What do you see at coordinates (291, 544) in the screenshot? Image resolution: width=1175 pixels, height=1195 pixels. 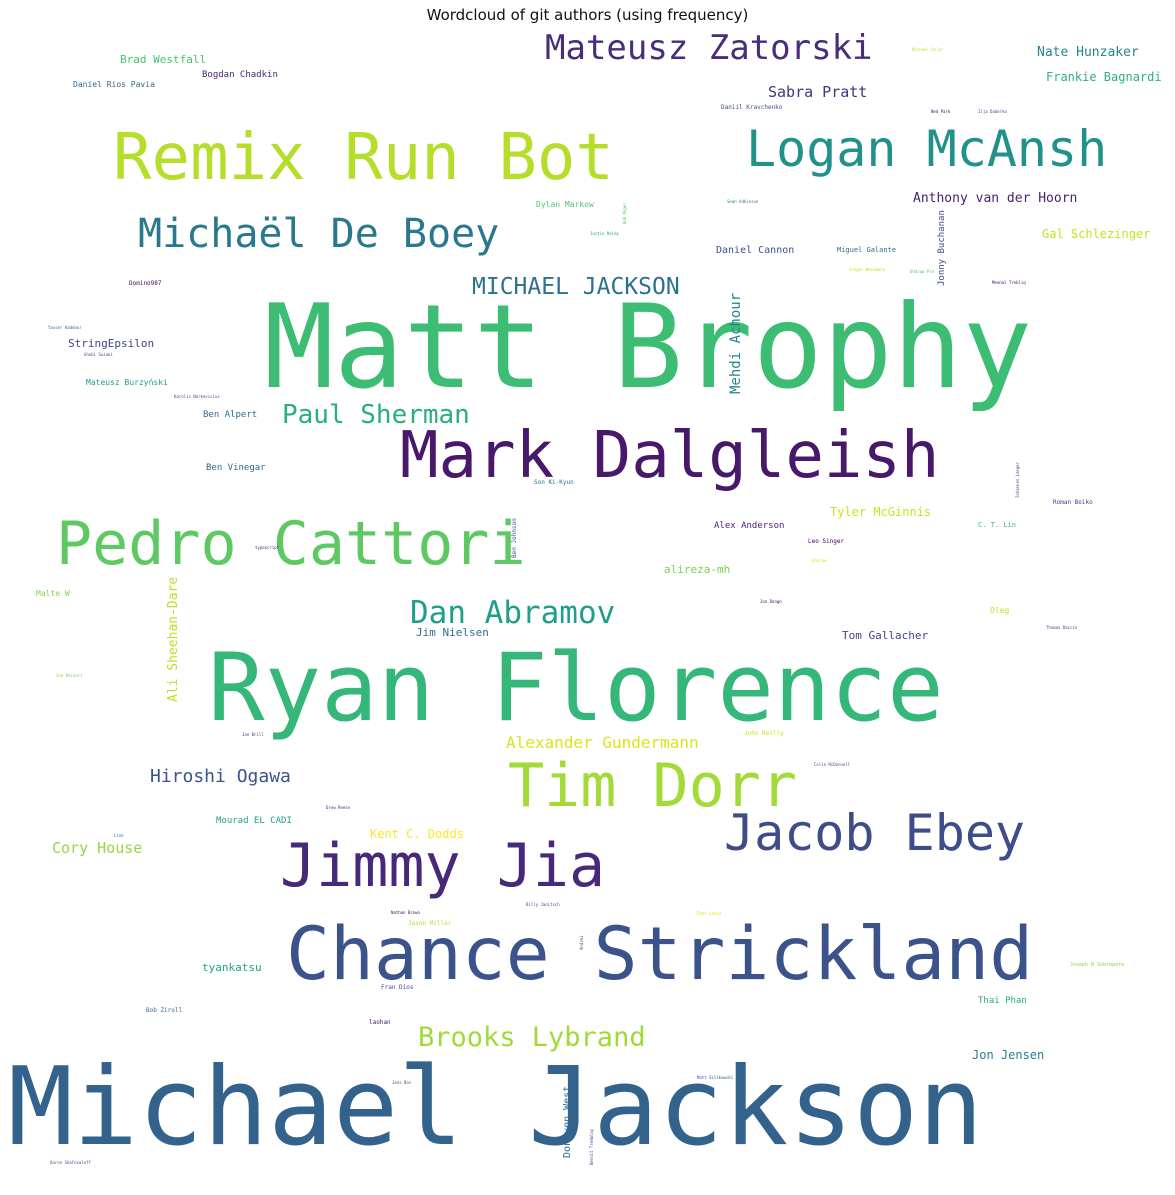 I see `word-pedro-cattori: Pedro Cattori` at bounding box center [291, 544].